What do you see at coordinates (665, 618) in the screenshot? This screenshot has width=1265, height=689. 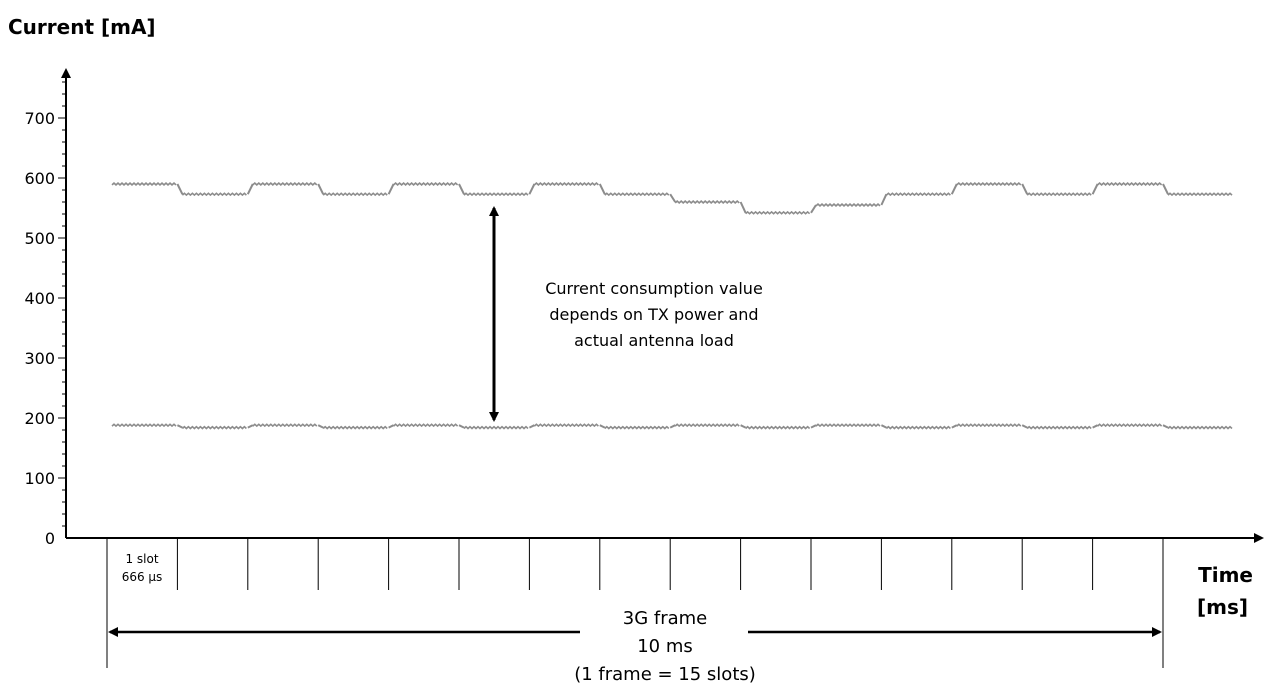 I see `frame-label-line-1: 3G frame` at bounding box center [665, 618].